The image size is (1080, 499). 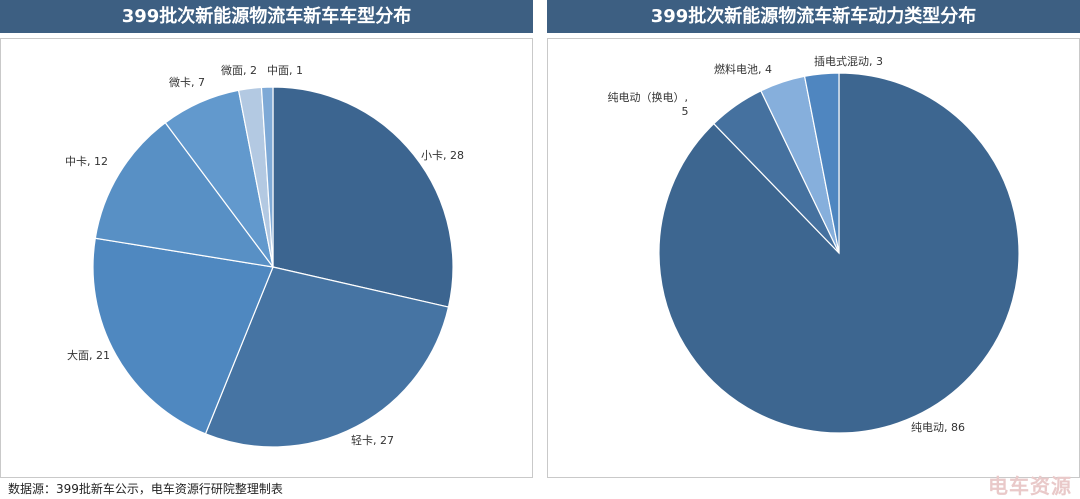 I want to click on slice-label: 微卡, 7, so click(x=187, y=82).